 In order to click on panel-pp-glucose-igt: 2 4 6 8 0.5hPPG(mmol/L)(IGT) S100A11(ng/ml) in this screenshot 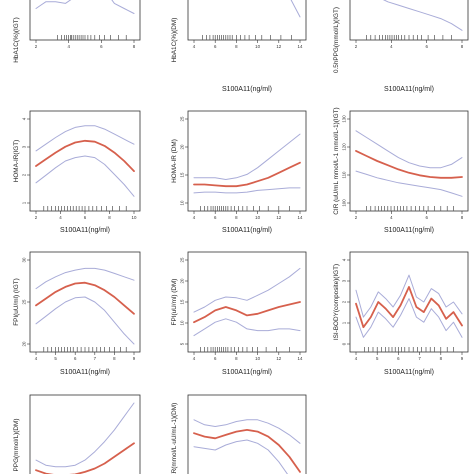, I will do `click(401, 46)`.